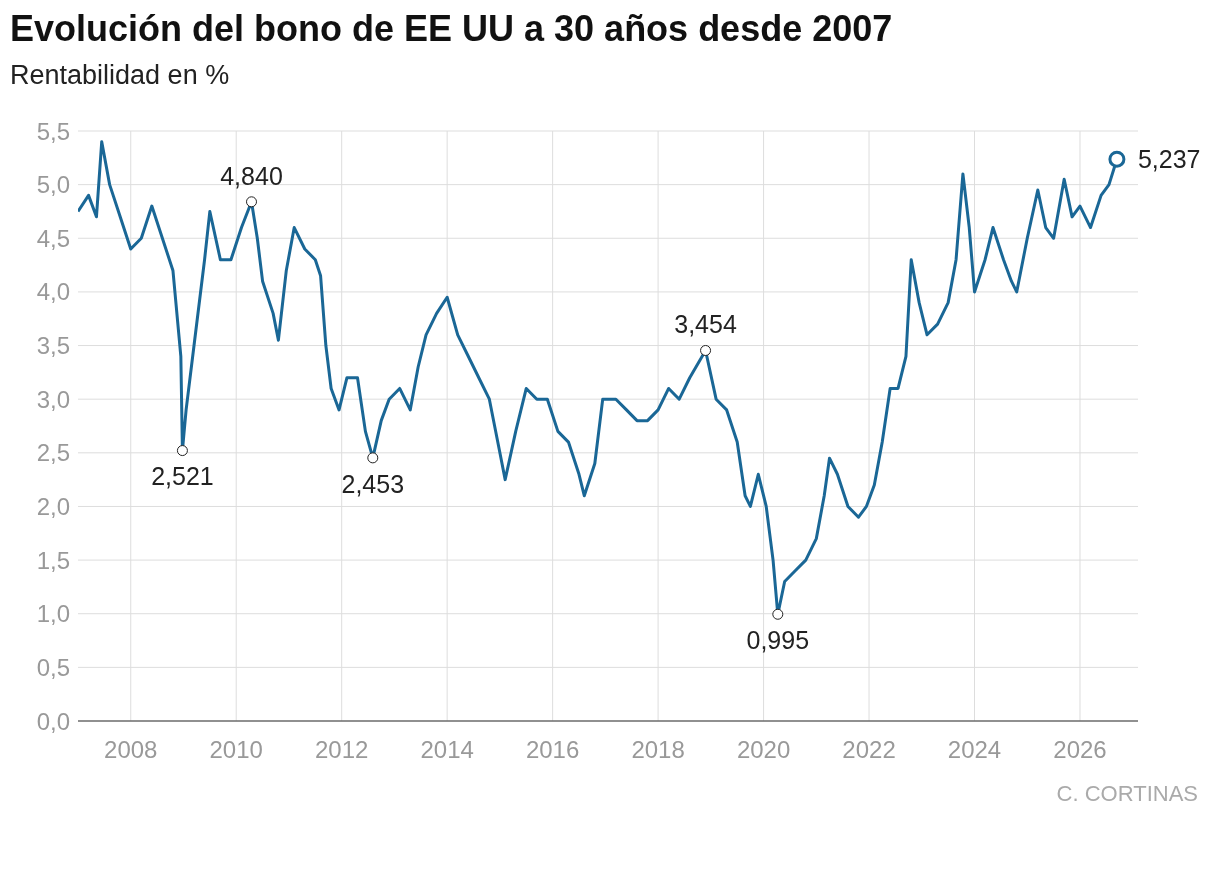 Image resolution: width=1220 pixels, height=886 pixels. I want to click on x-tick-label: 2020, so click(763, 750).